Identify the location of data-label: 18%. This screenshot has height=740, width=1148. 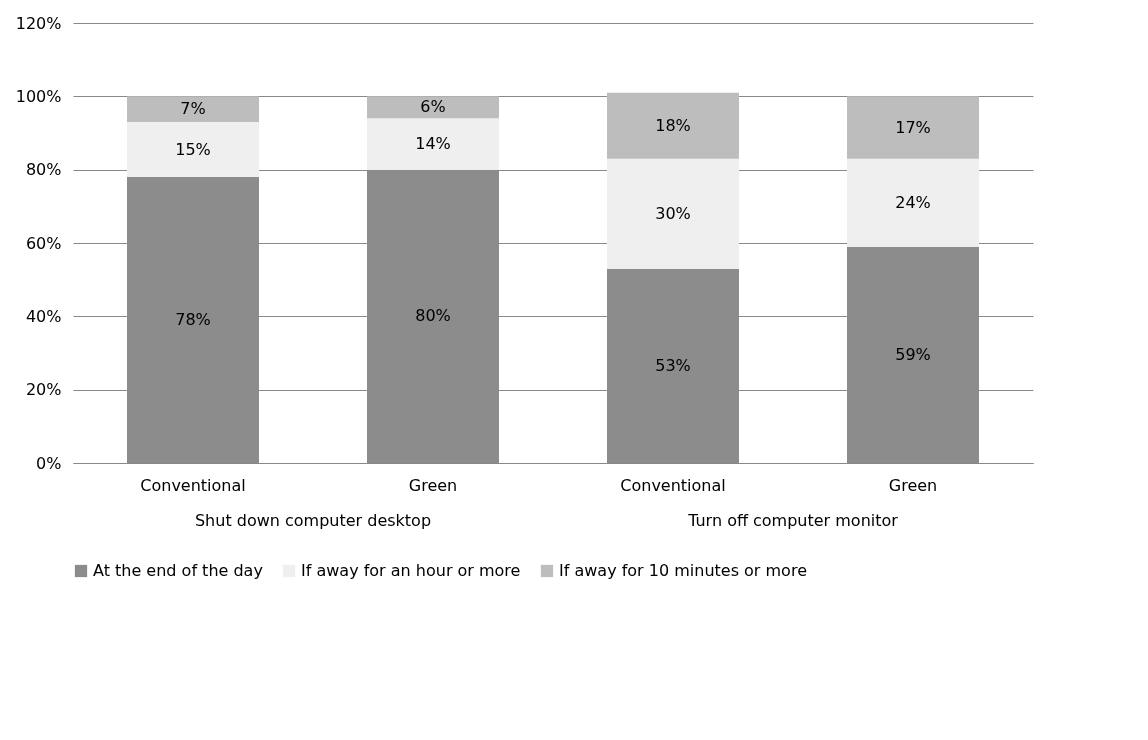
(673, 125).